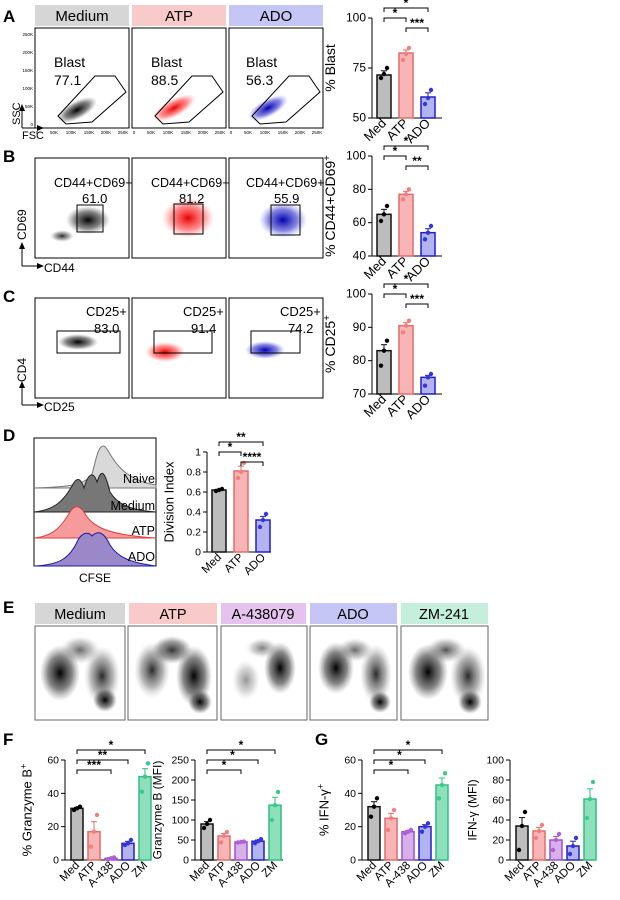  I want to click on bar-A-blast-med, so click(384, 96).